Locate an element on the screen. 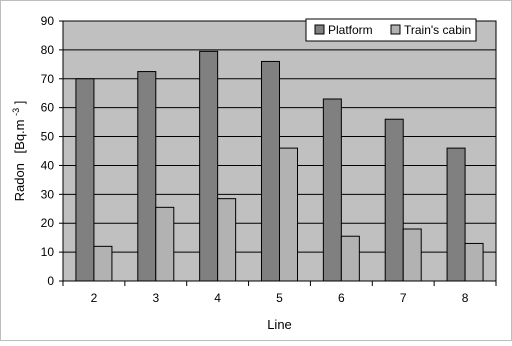 Image resolution: width=512 pixels, height=346 pixels. y-tick-label: 0 is located at coordinates (50, 281).